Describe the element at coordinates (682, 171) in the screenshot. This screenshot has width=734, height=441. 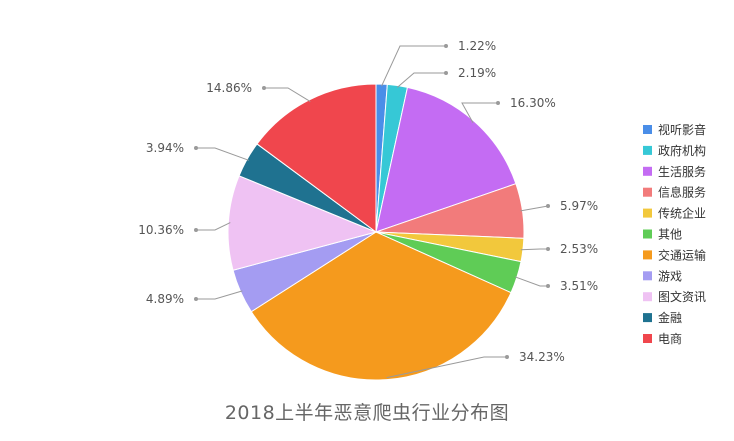
I see `legend-label-2: 生活服务` at that location.